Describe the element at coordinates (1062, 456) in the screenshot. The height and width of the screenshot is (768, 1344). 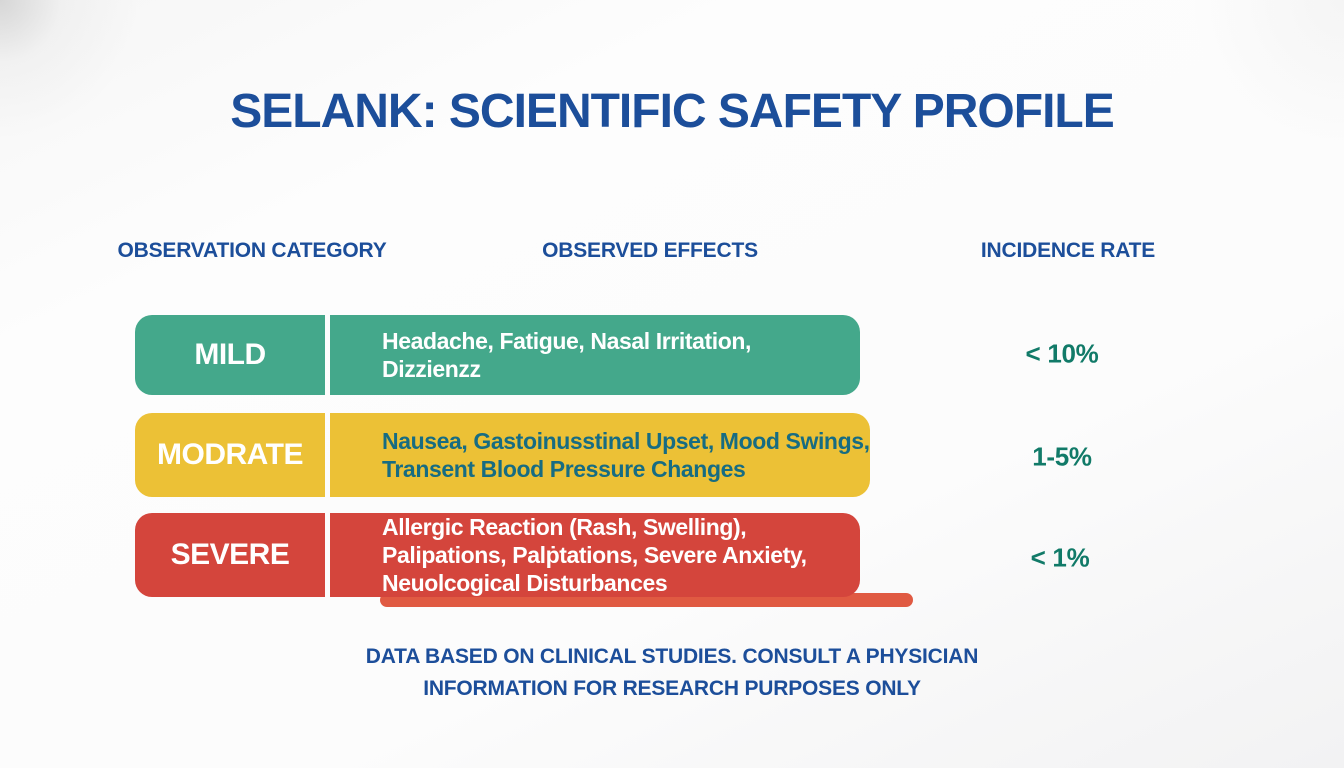
I see `incidence-value-moderate: 1-5%` at that location.